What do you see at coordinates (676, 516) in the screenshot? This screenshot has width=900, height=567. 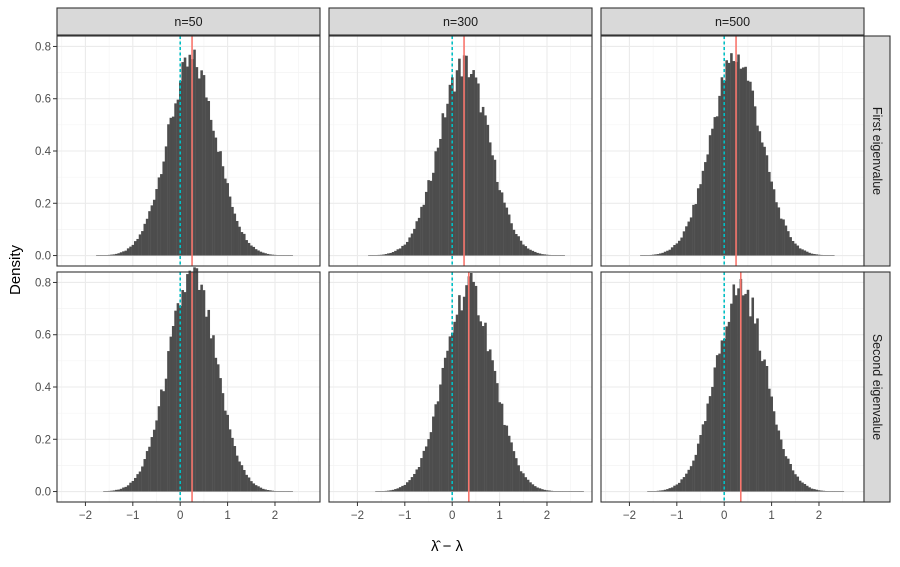 I see `x-tick-label: −1` at bounding box center [676, 516].